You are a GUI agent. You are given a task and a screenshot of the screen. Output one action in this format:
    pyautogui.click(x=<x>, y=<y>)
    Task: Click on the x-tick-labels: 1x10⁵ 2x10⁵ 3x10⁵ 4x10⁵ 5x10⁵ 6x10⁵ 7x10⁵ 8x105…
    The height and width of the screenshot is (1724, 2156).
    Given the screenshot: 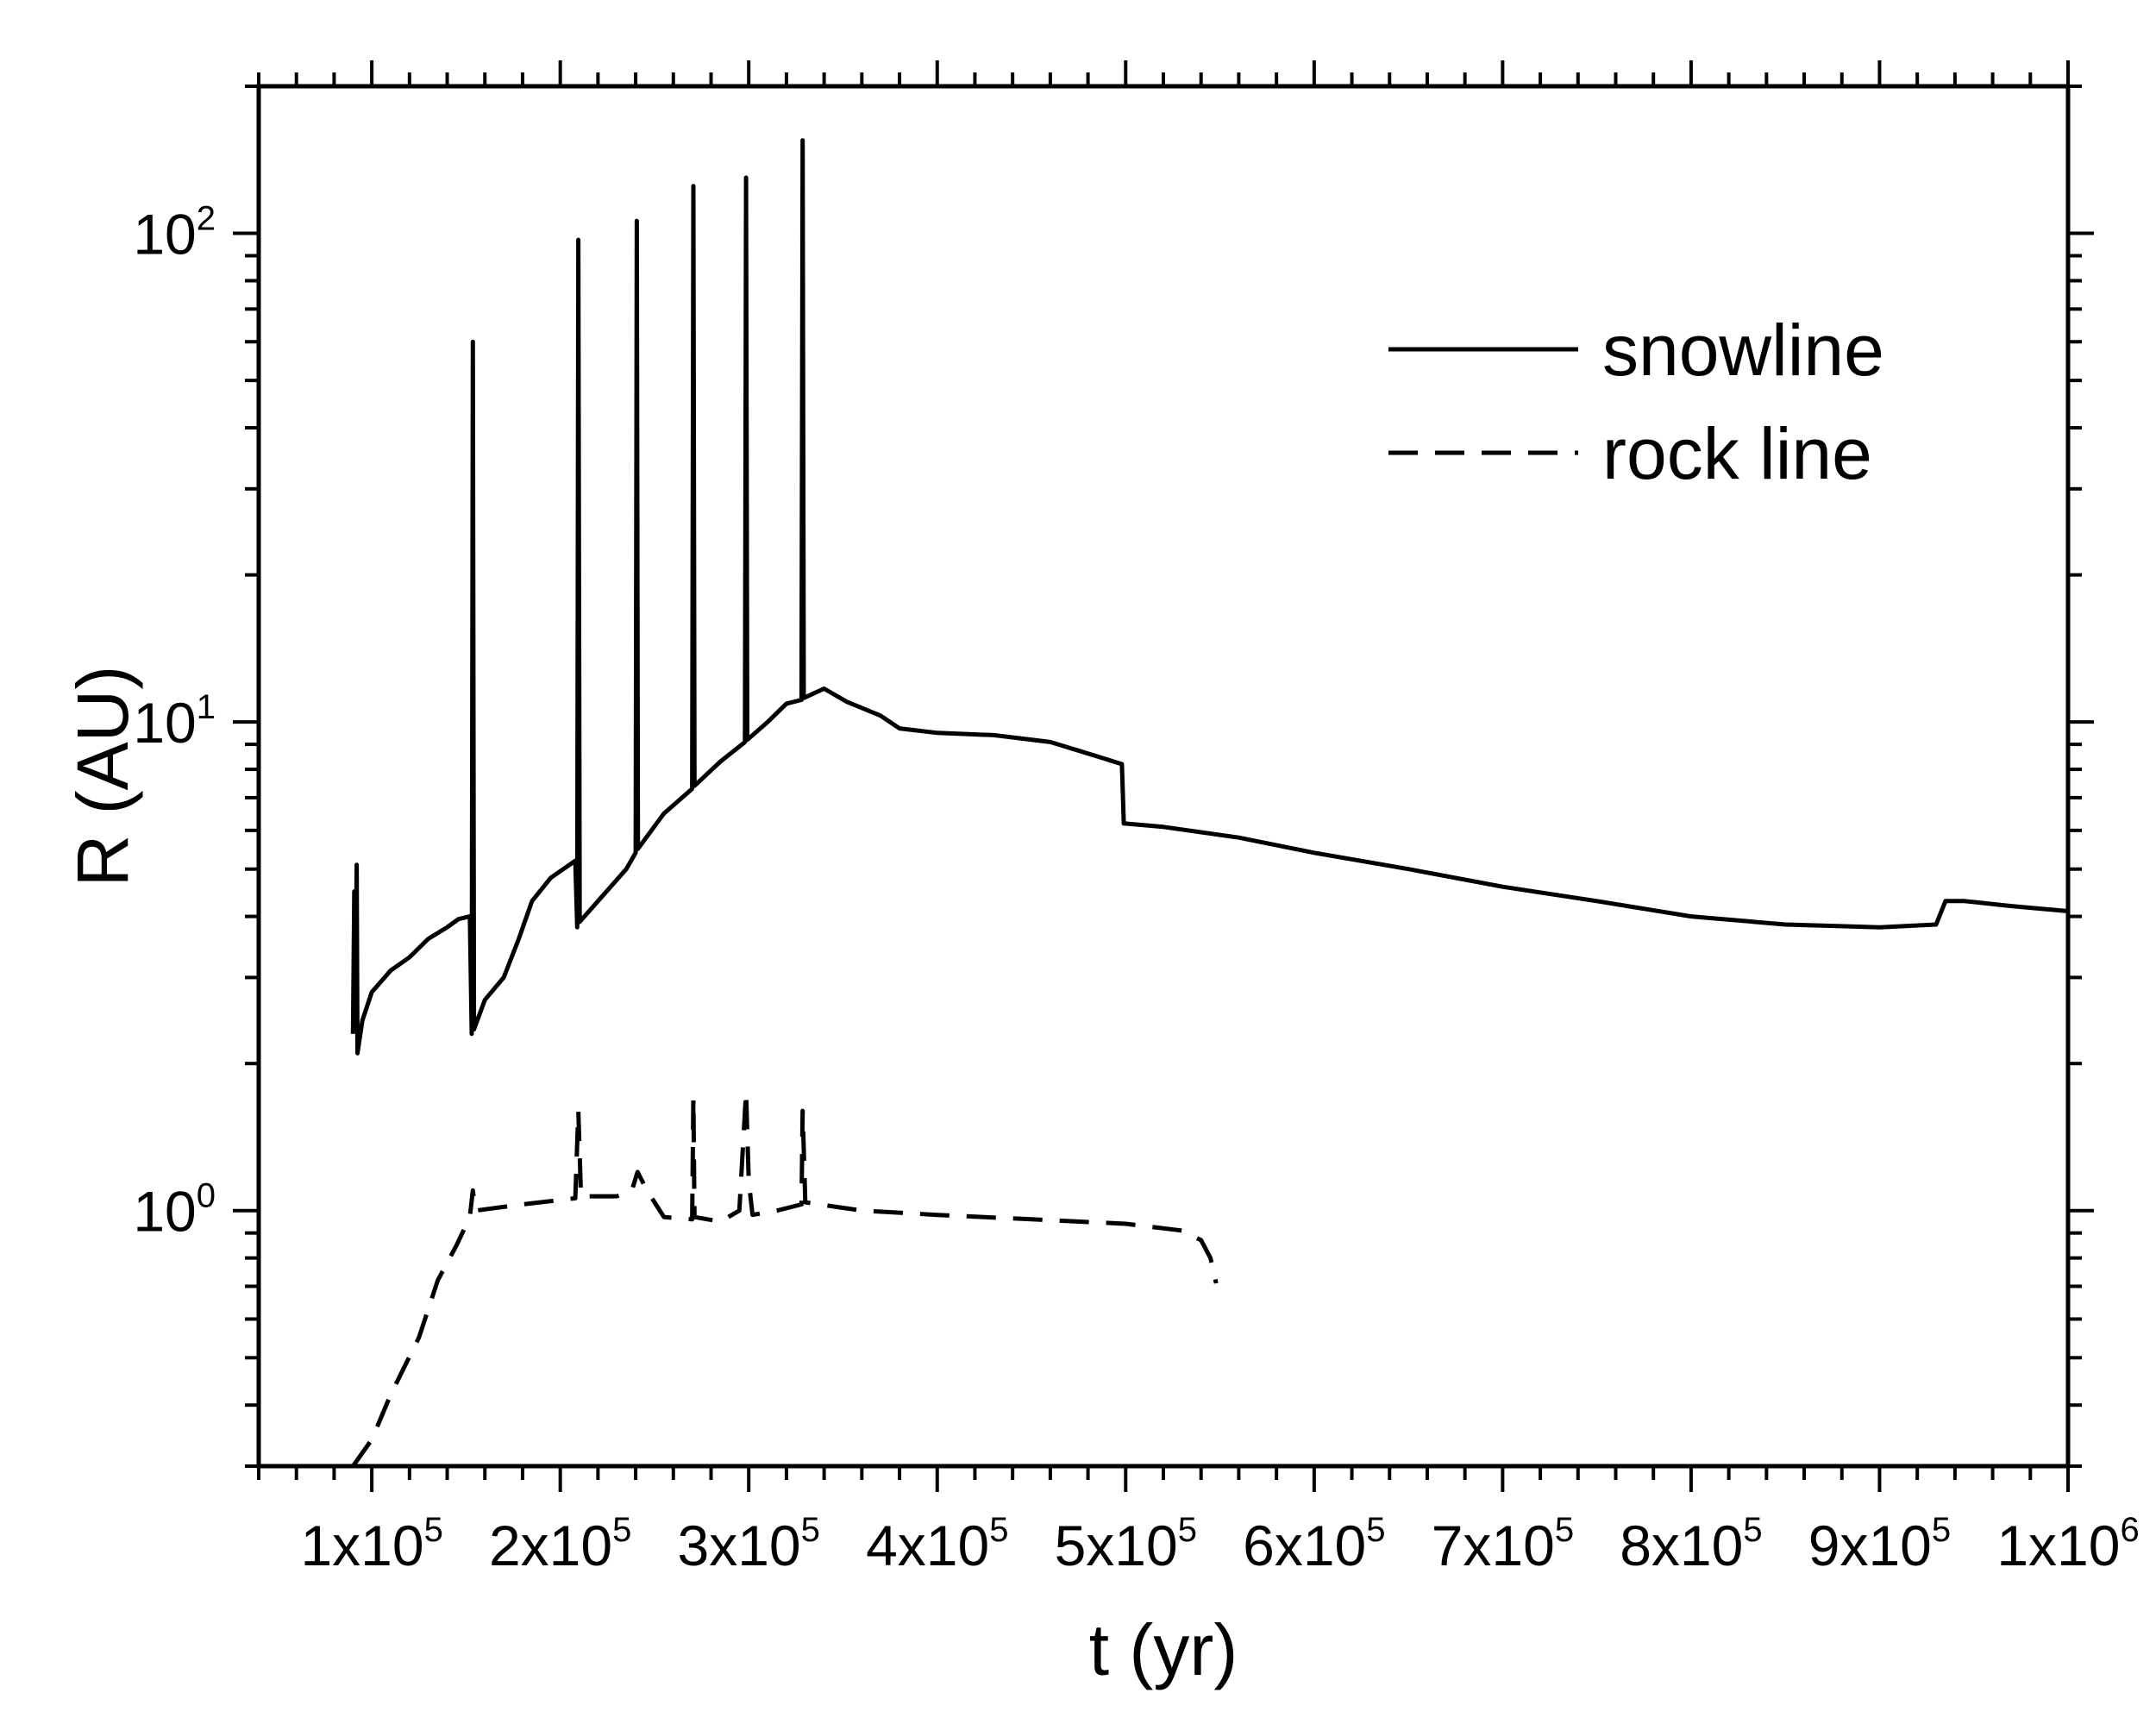 What is the action you would take?
    pyautogui.click(x=1219, y=1544)
    